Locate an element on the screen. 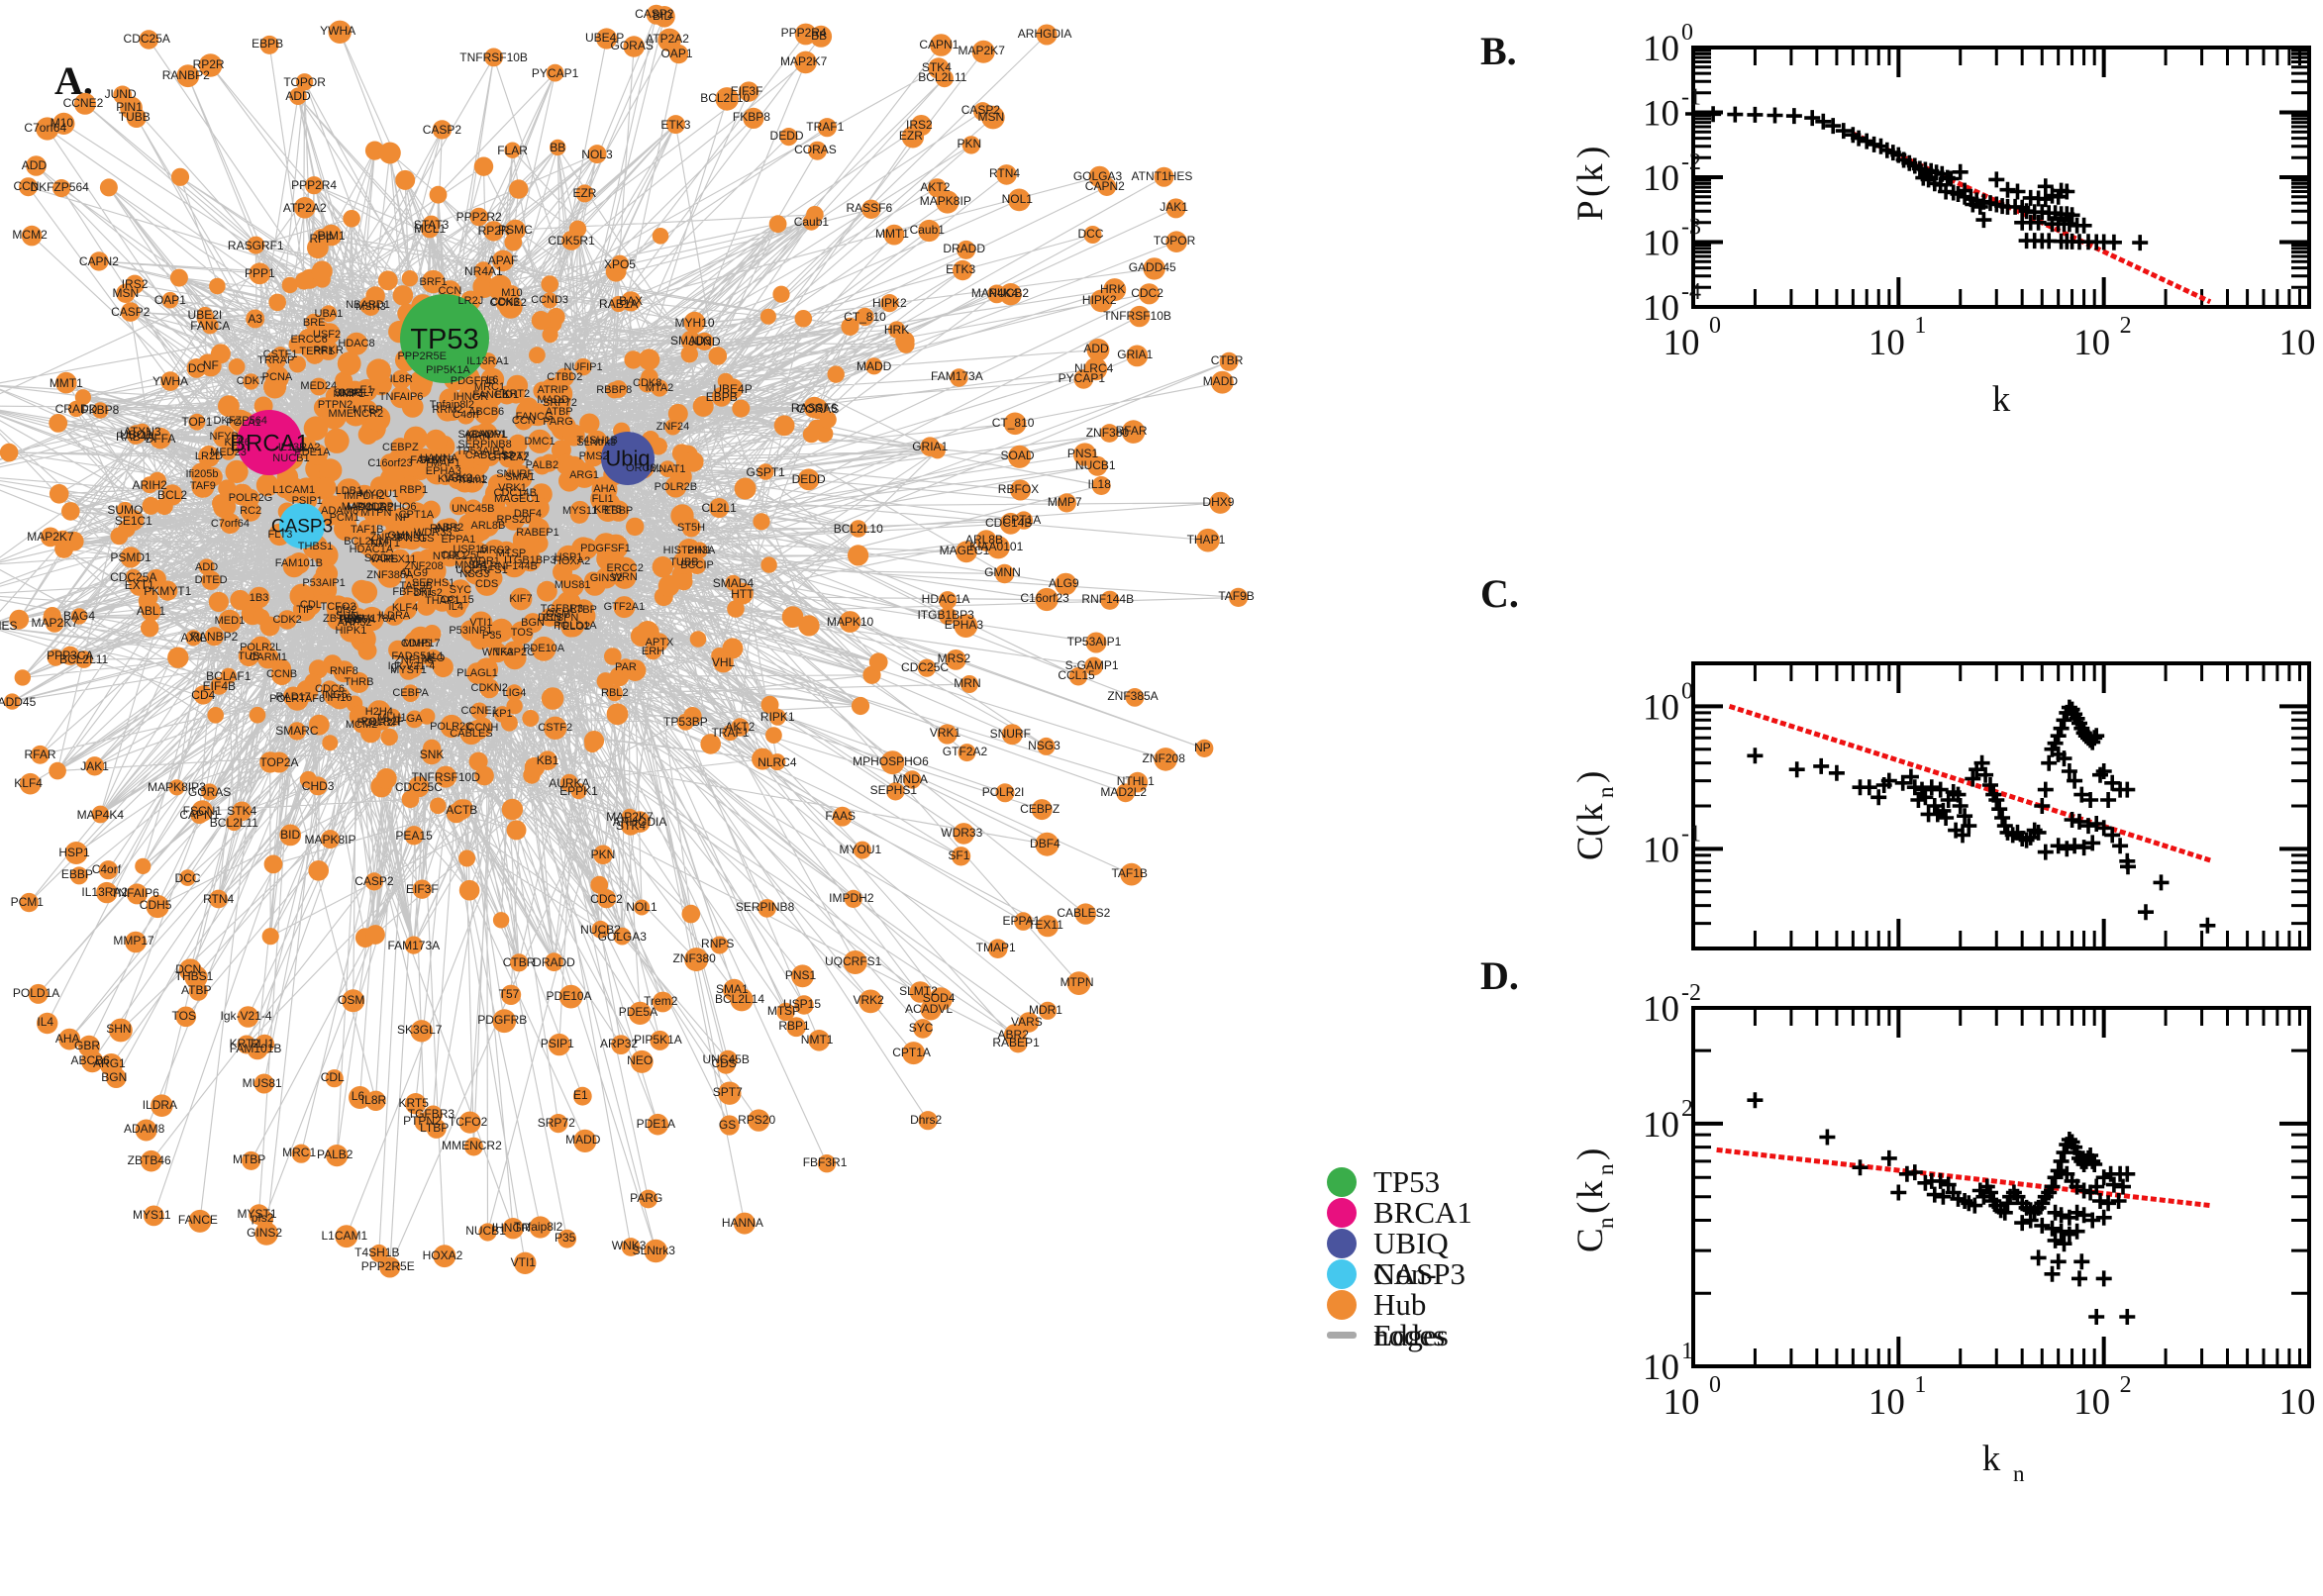  legend-item-non-hub-nodes: Non-Hub nodes is located at coordinates (1399, 1304).